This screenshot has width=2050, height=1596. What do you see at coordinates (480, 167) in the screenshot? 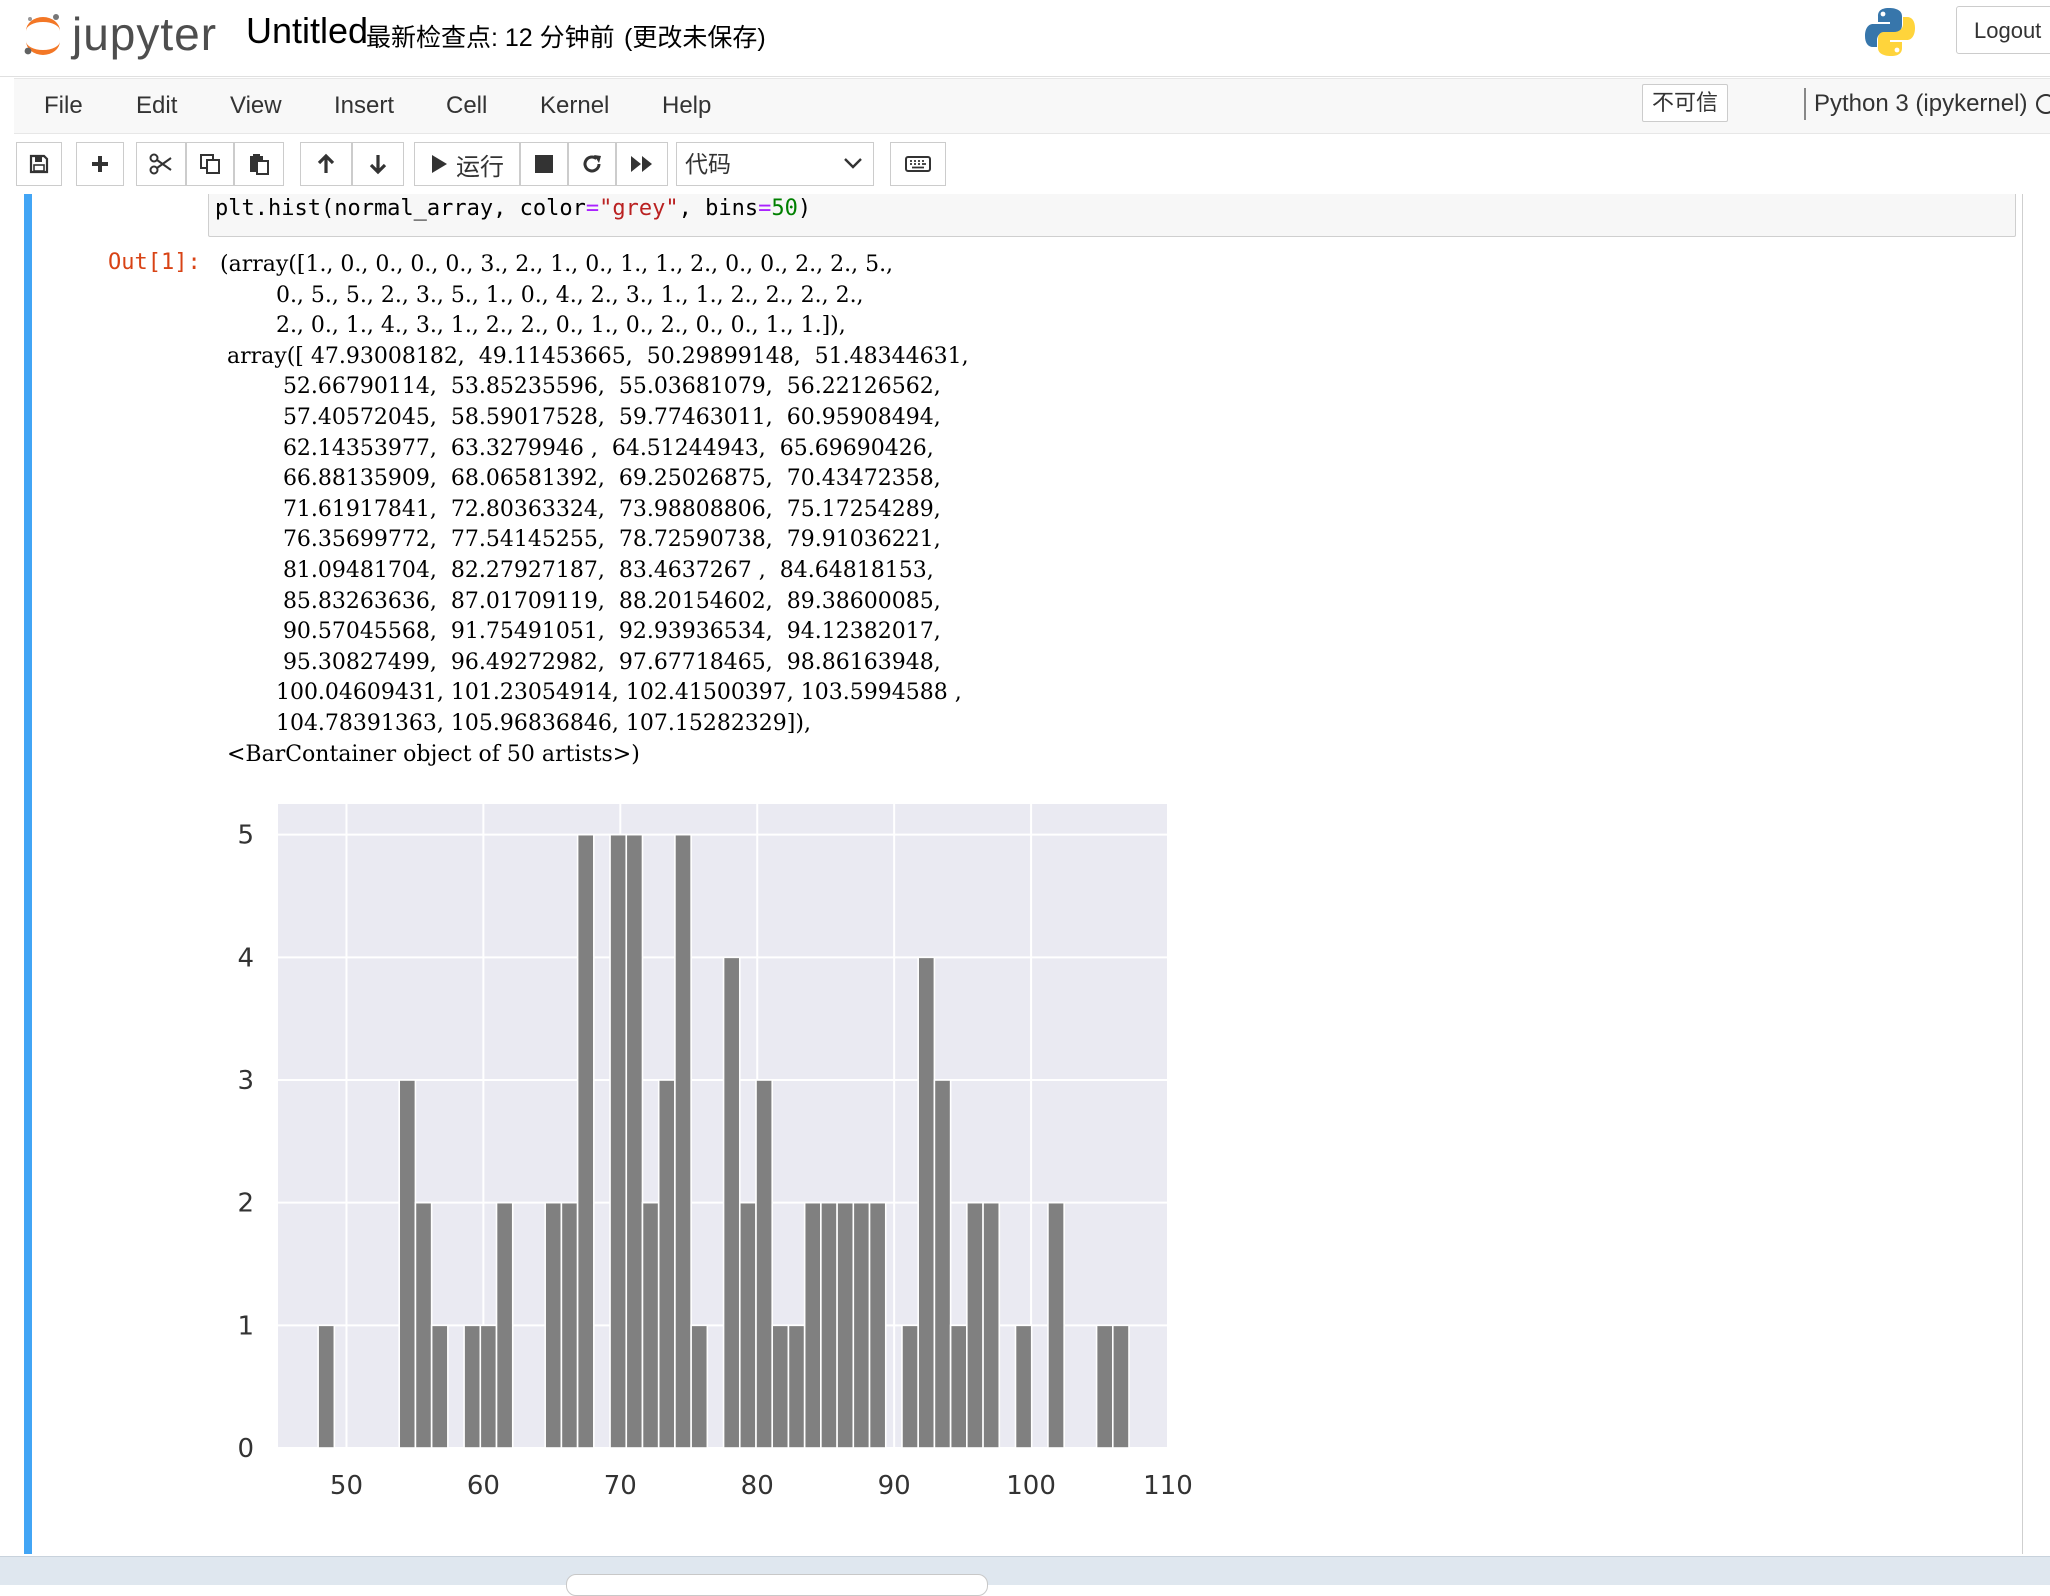
I see `run-button-label: 运行` at bounding box center [480, 167].